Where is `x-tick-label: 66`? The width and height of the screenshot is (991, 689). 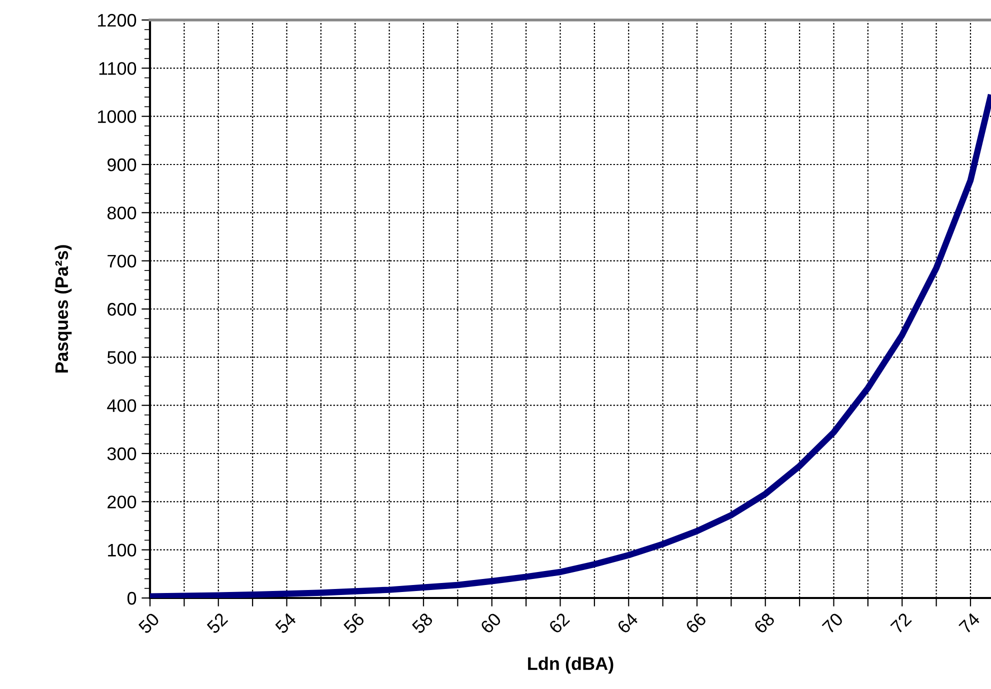 x-tick-label: 66 is located at coordinates (695, 623).